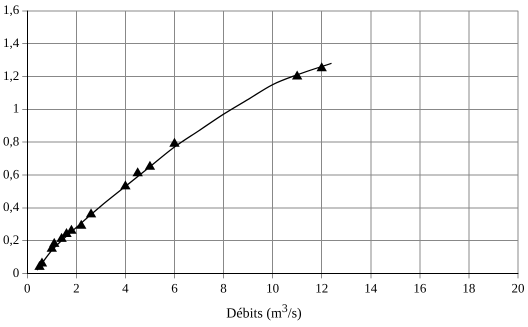 This screenshot has width=528, height=327. What do you see at coordinates (223, 288) in the screenshot?
I see `x-tick-label: 8` at bounding box center [223, 288].